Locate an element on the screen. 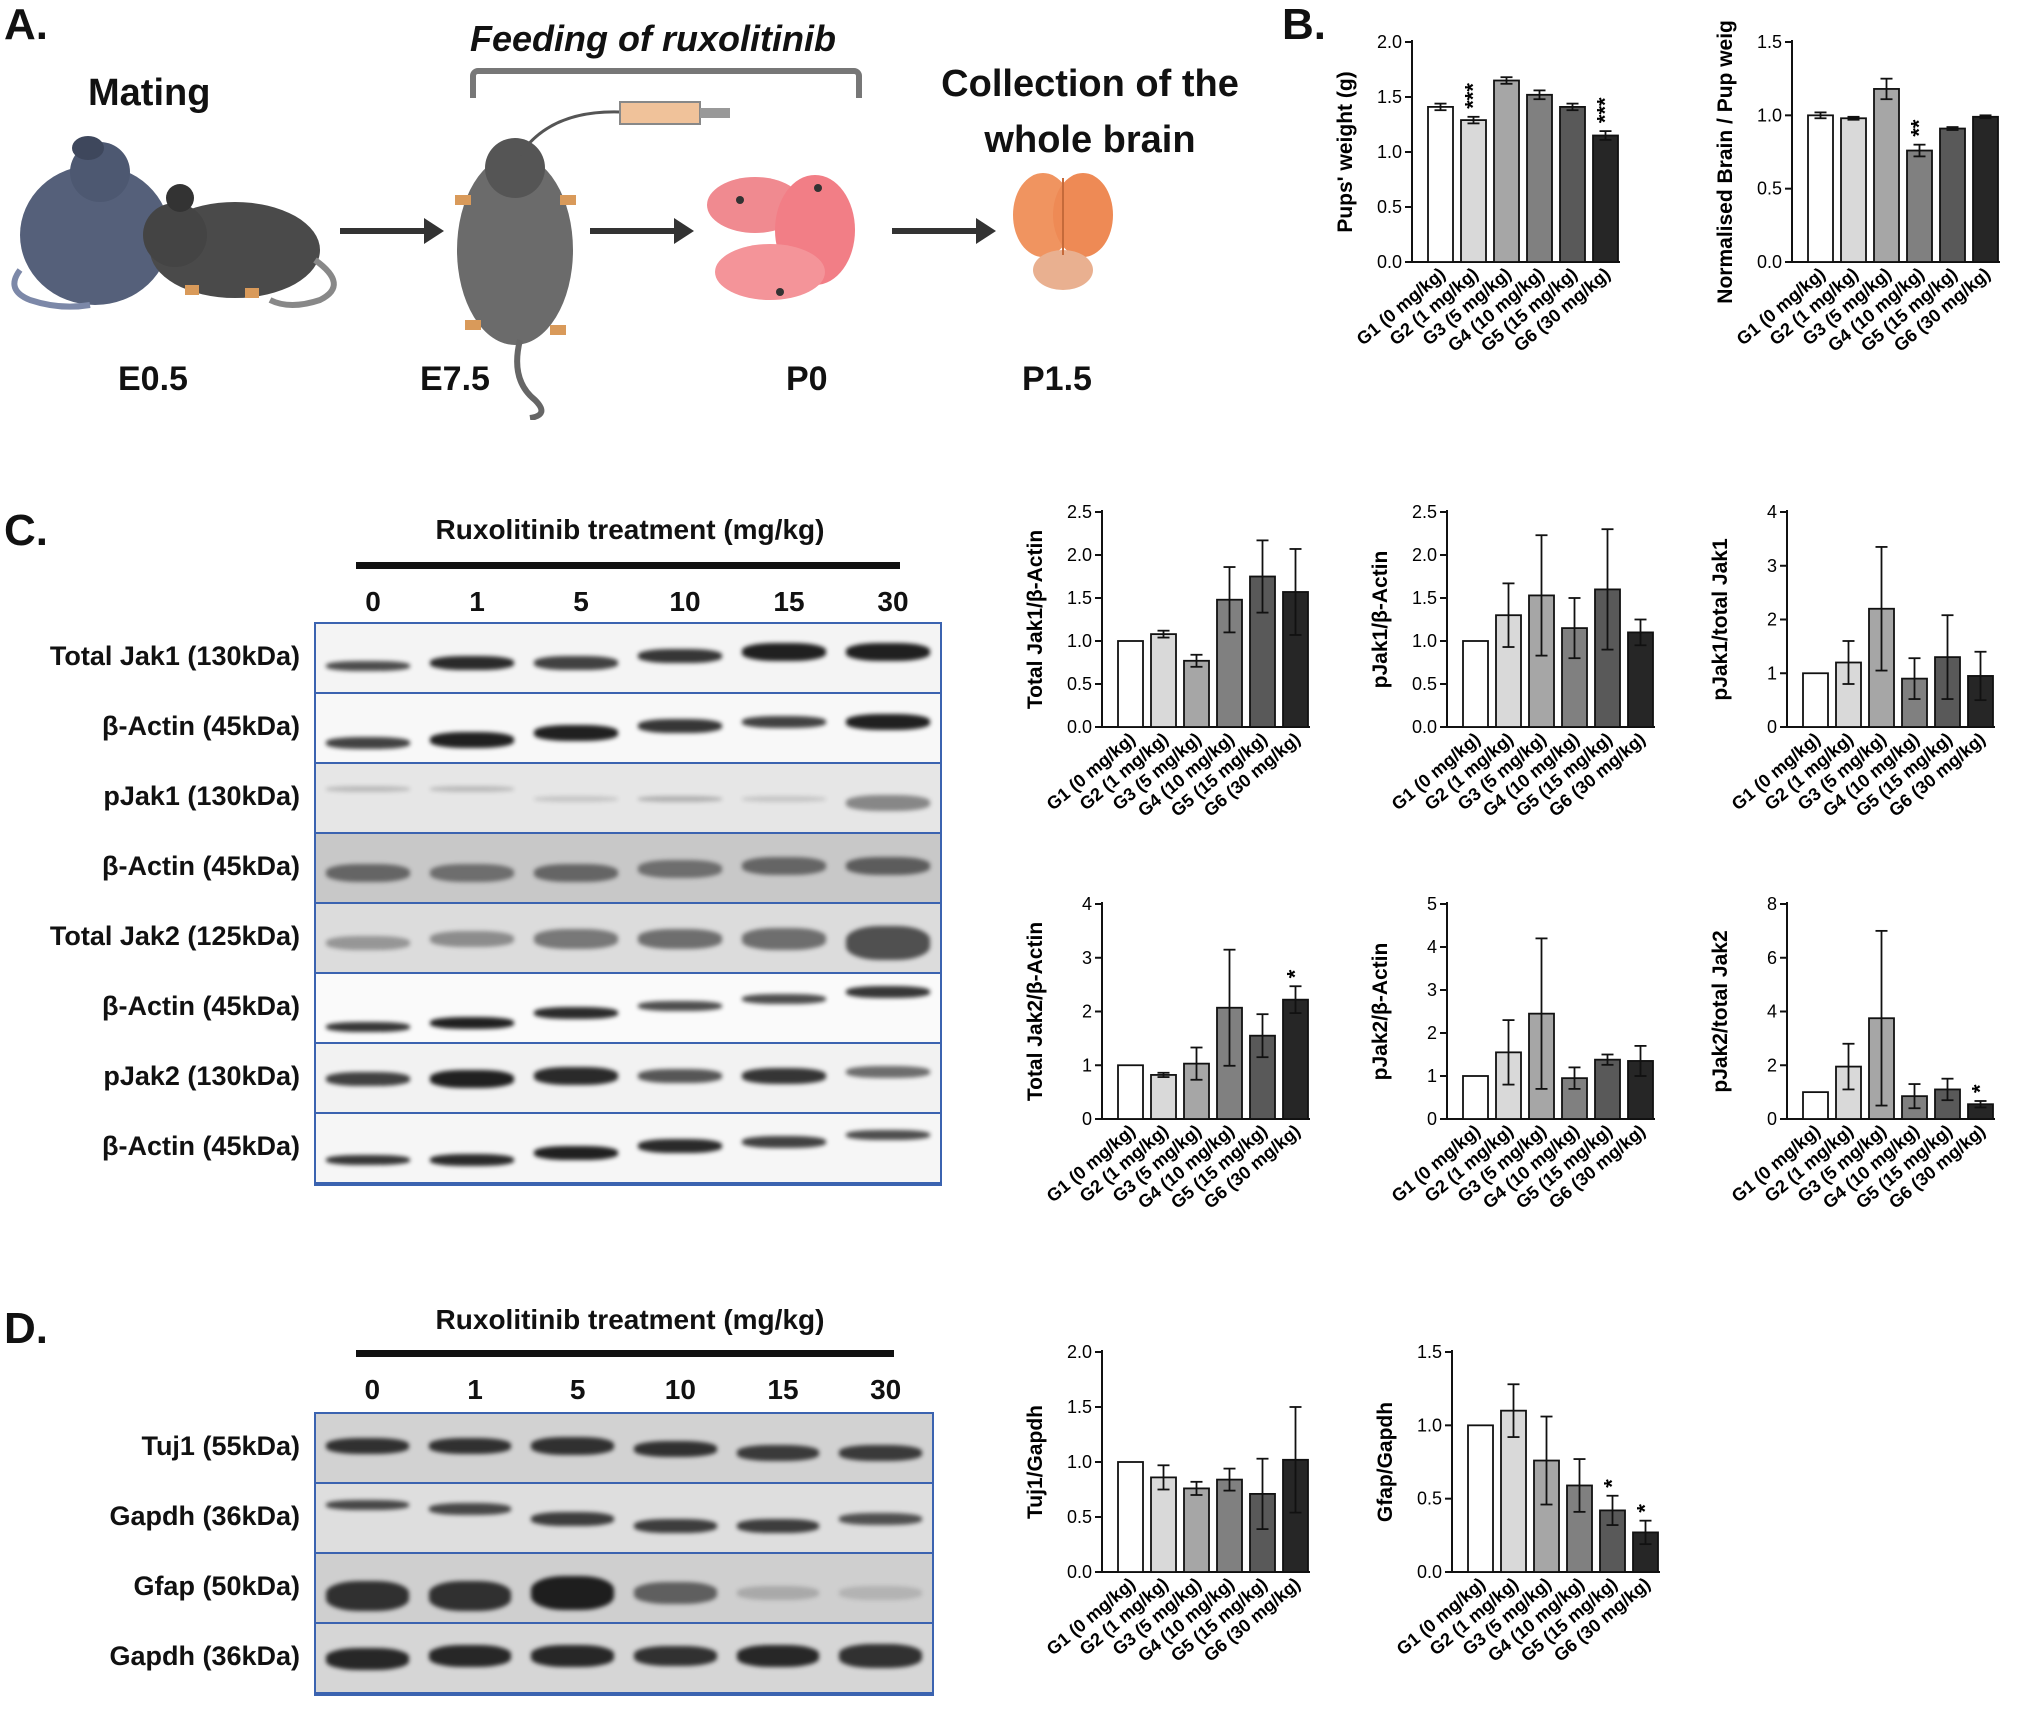  brain-illustration is located at coordinates (1063, 231).